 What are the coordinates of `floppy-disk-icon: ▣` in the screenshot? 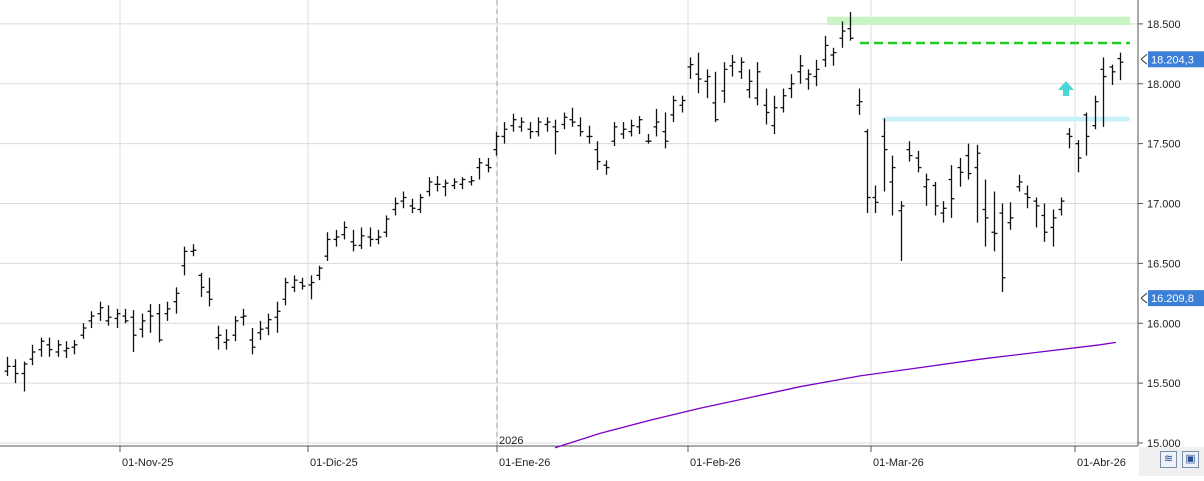 It's located at (1190, 459).